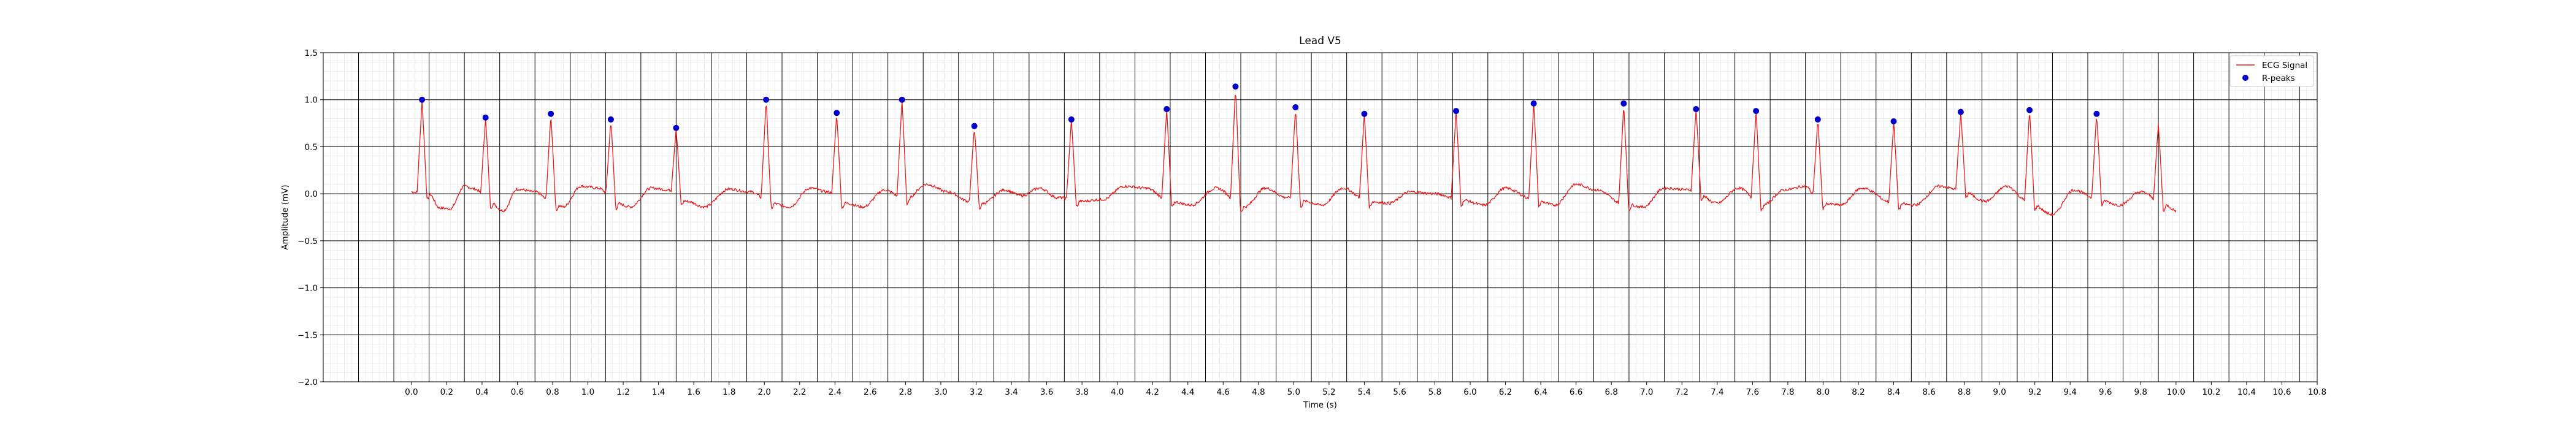 The width and height of the screenshot is (2576, 429). Describe the element at coordinates (1646, 392) in the screenshot. I see `x-tick-label: 7.0` at that location.